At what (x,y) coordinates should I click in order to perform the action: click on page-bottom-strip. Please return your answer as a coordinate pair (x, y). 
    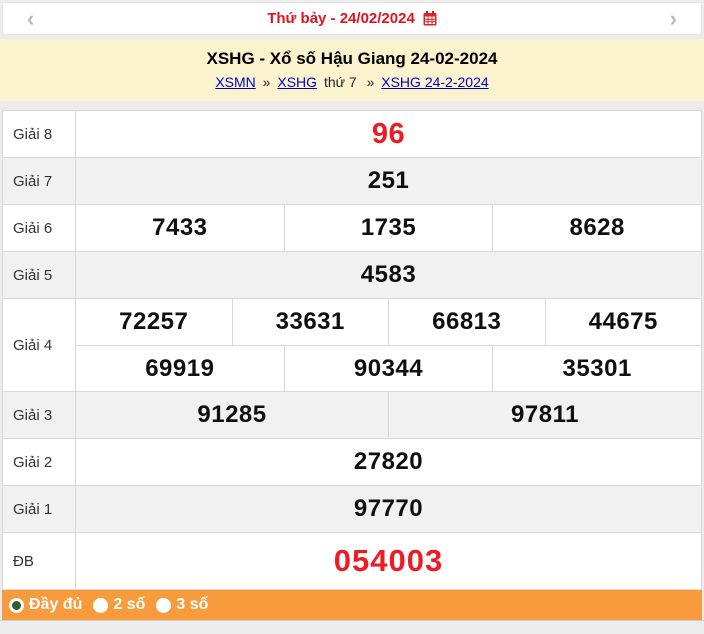
    Looking at the image, I should click on (352, 624).